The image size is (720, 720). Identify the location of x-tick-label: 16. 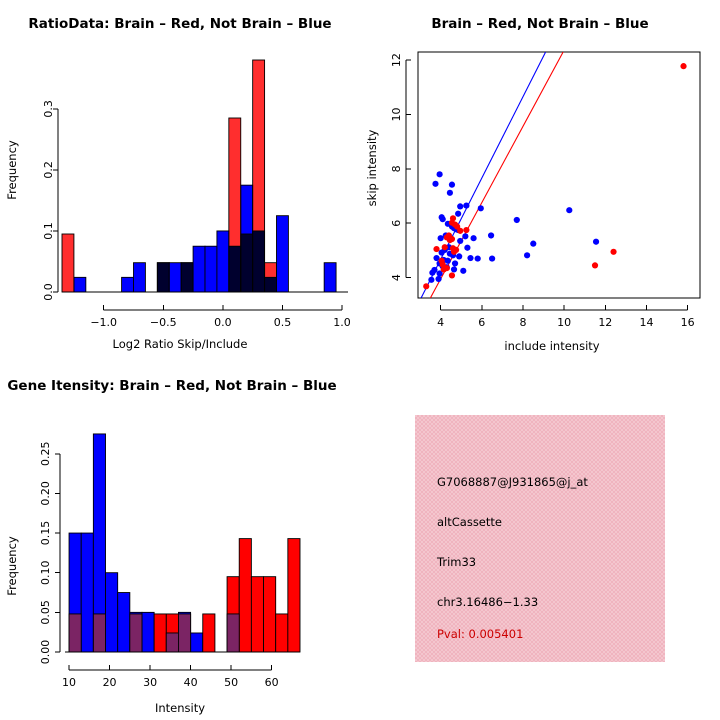
(688, 322).